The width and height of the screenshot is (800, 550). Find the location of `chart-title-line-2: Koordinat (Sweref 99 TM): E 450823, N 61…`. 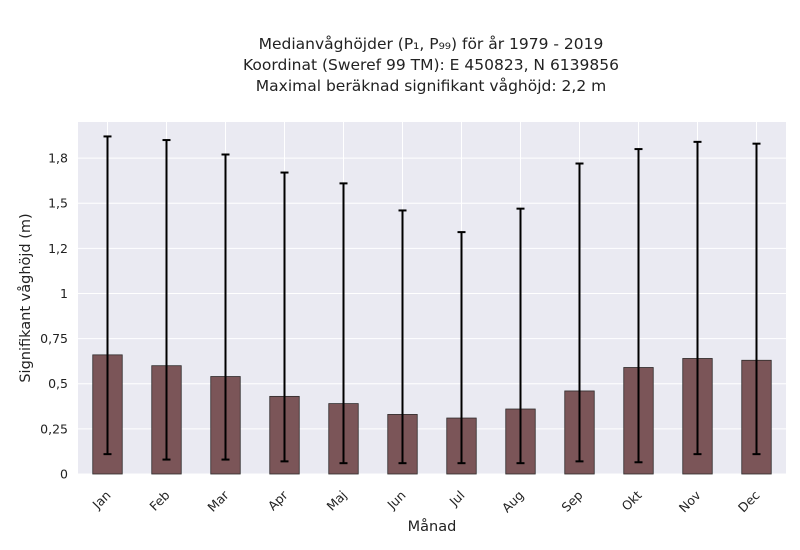

chart-title-line-2: Koordinat (Sweref 99 TM): E 450823, N 61… is located at coordinates (431, 65).